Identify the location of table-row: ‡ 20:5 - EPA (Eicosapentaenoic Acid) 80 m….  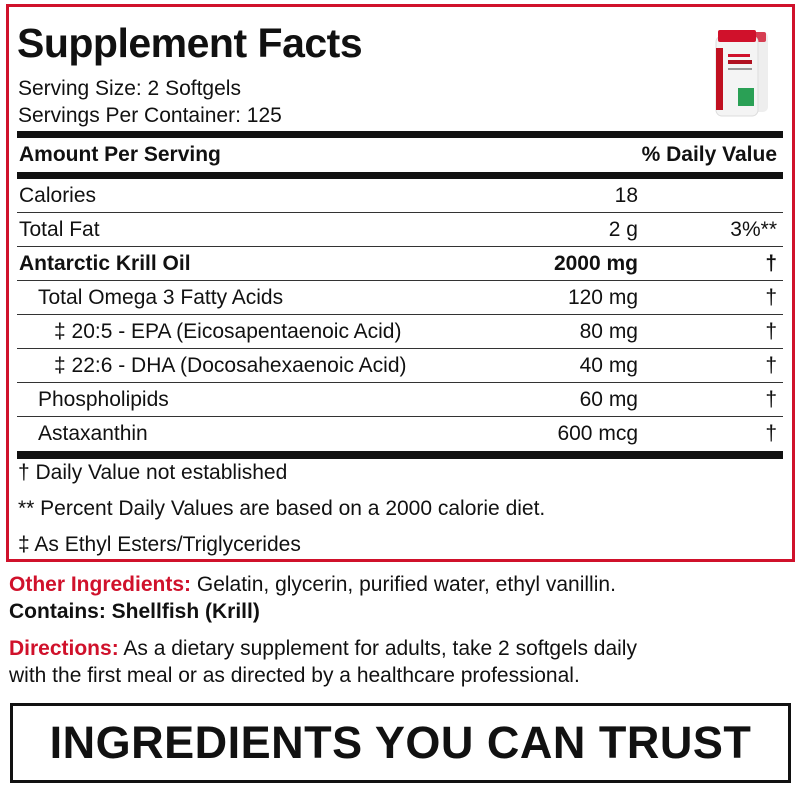
(400, 332).